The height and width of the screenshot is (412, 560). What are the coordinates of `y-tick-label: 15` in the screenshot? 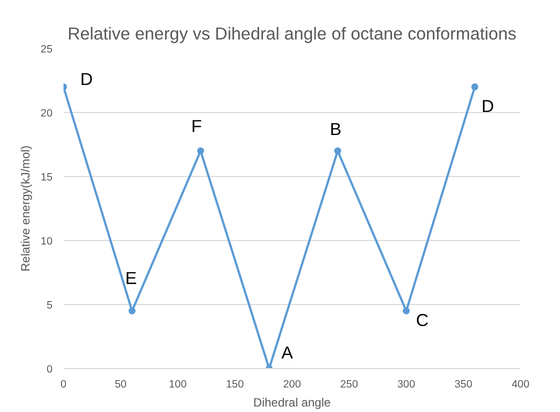 It's located at (46, 178).